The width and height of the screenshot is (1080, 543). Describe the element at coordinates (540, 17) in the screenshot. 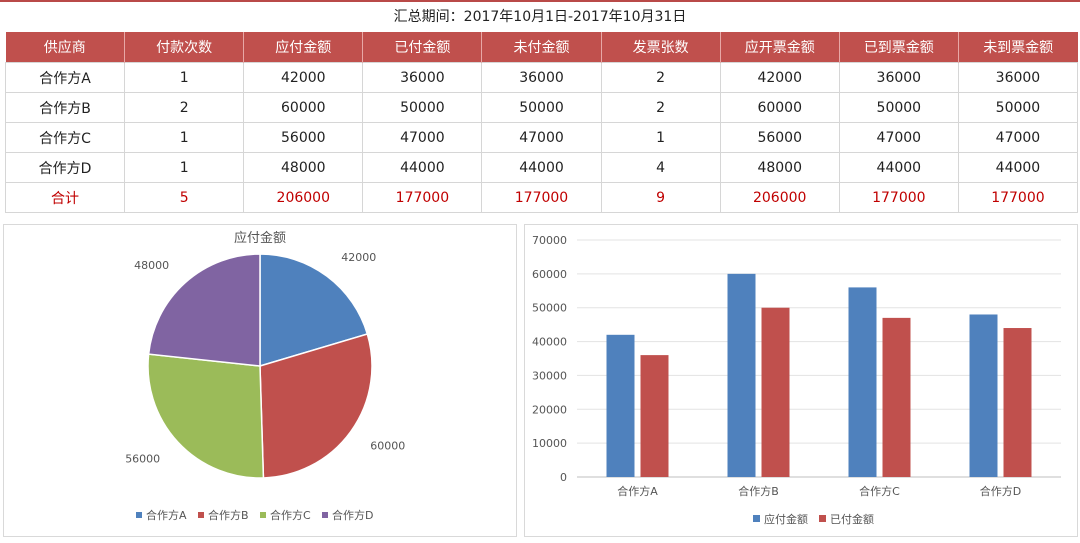

I see `summary-period: 汇总期间：2017年10月1日-2017年10月31日` at that location.